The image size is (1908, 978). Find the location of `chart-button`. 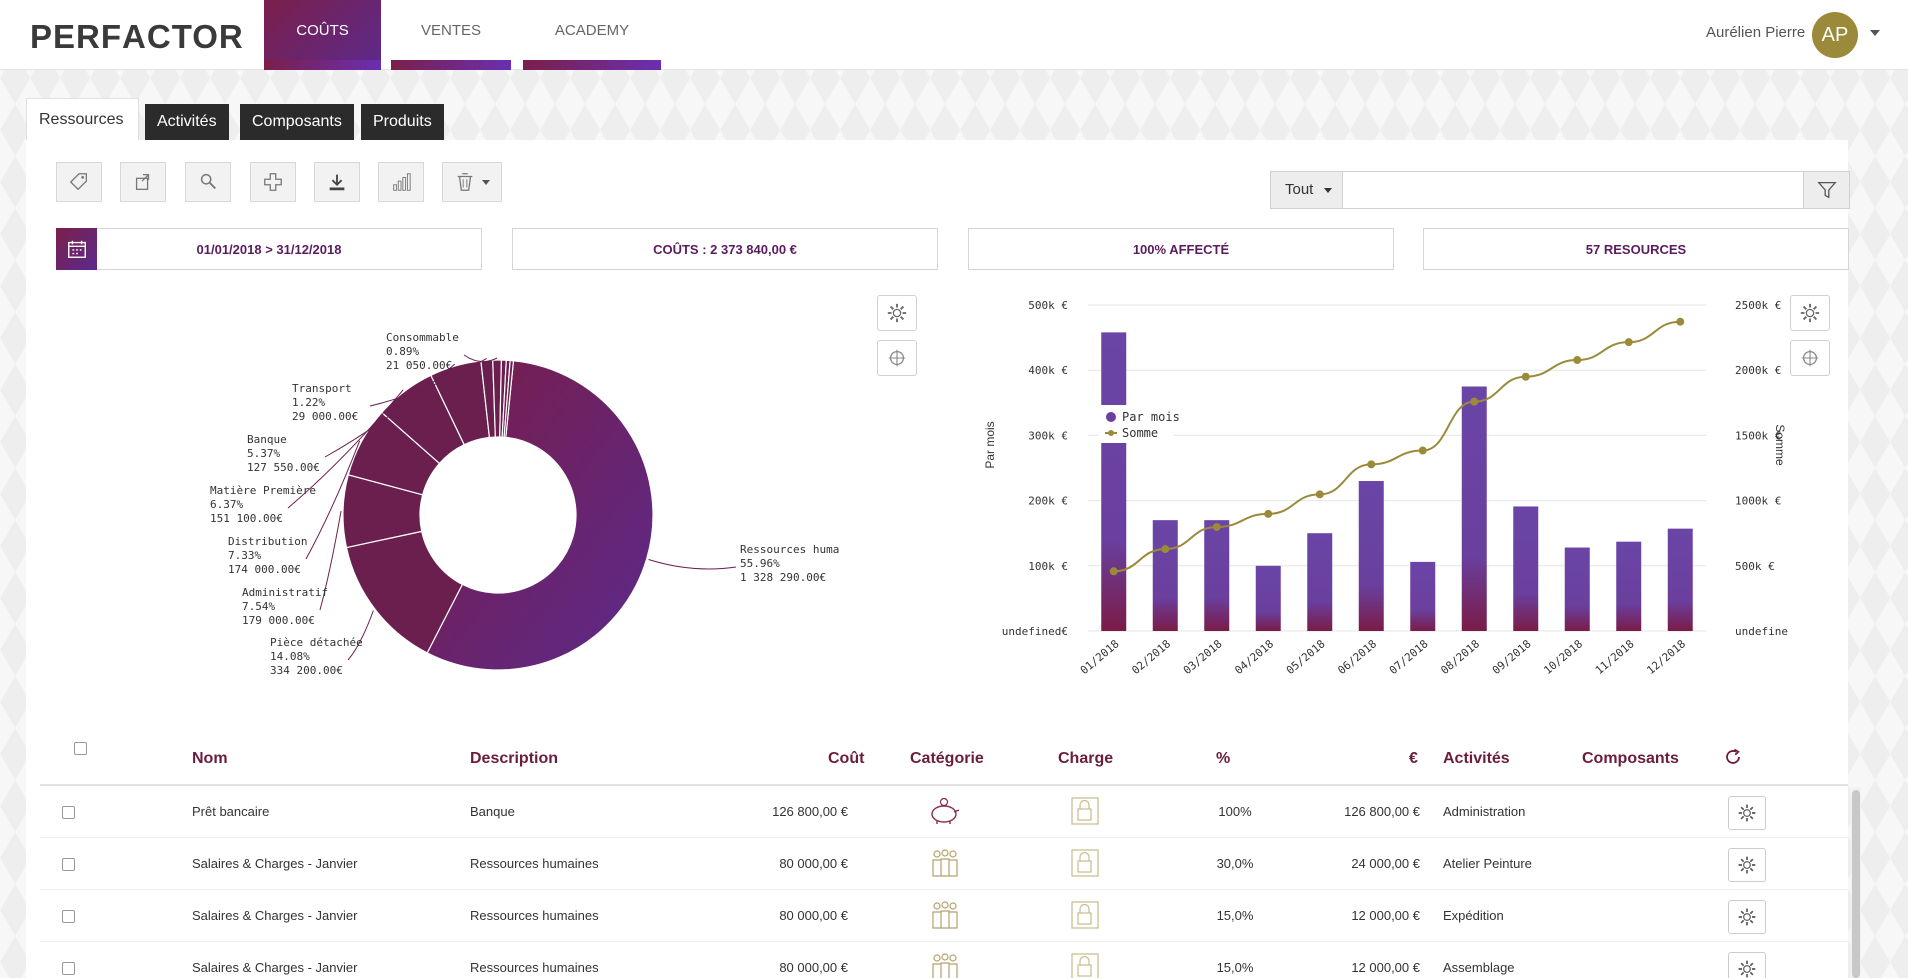

chart-button is located at coordinates (401, 182).